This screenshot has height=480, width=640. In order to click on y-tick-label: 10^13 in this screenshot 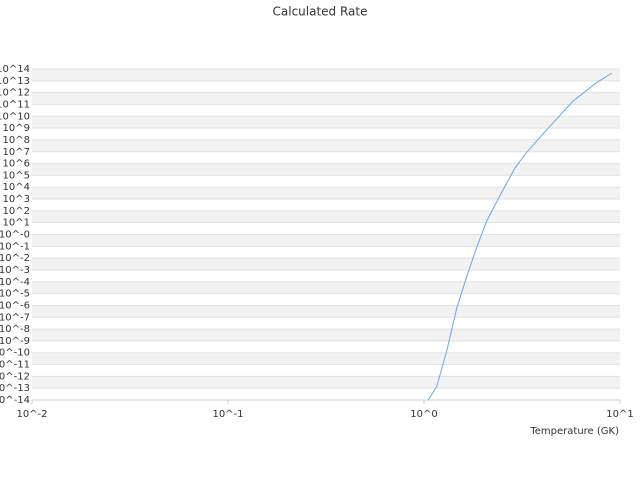, I will do `click(15, 81)`.